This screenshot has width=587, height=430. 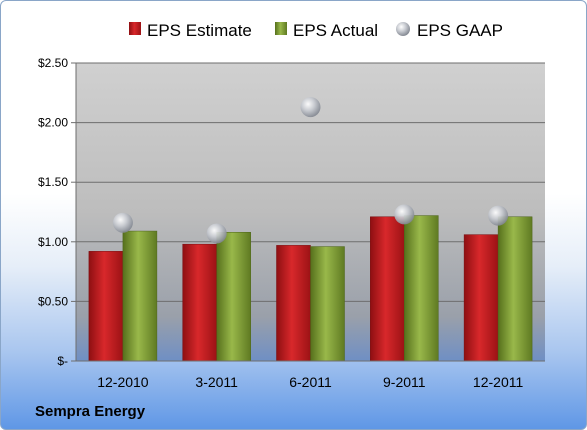 I want to click on x-tick-label: 3-2011, so click(x=216, y=382).